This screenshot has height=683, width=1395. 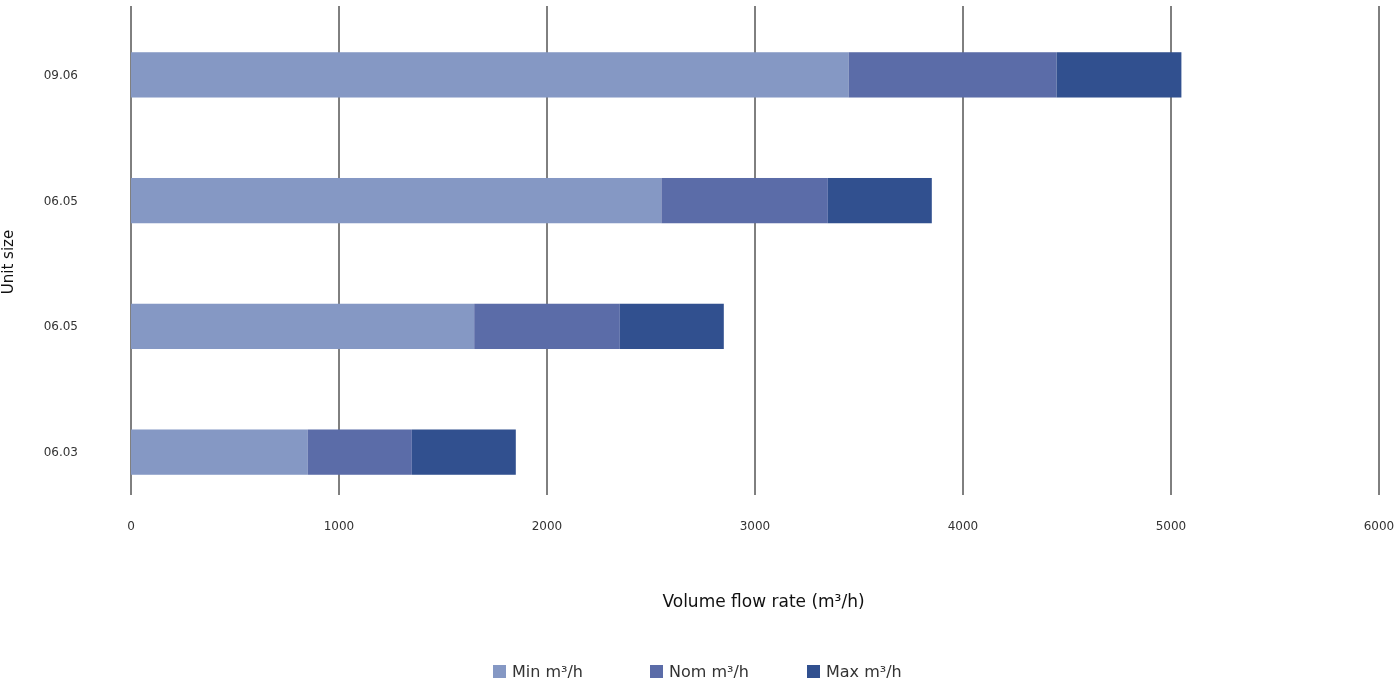 I want to click on y-tick-label: 06.03, so click(x=60, y=452).